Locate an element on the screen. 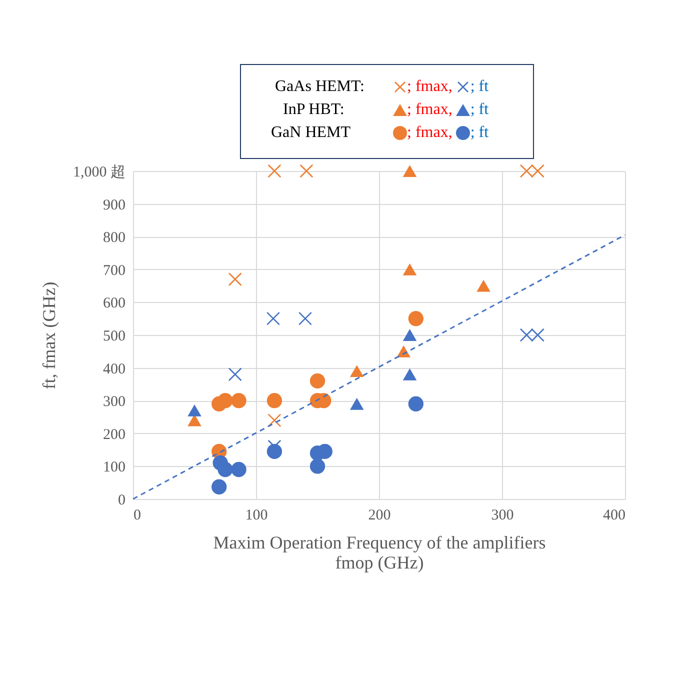  y-tick-label: 100 is located at coordinates (114, 468).